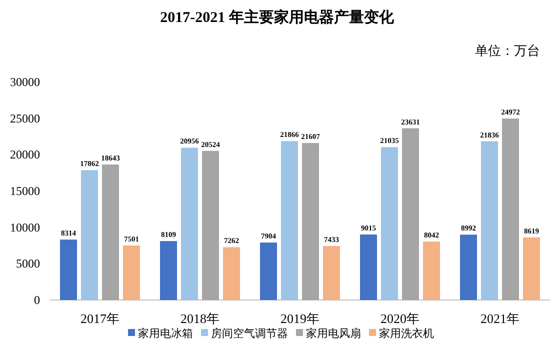  What do you see at coordinates (300, 318) in the screenshot?
I see `x-tick-label: 2019年` at bounding box center [300, 318].